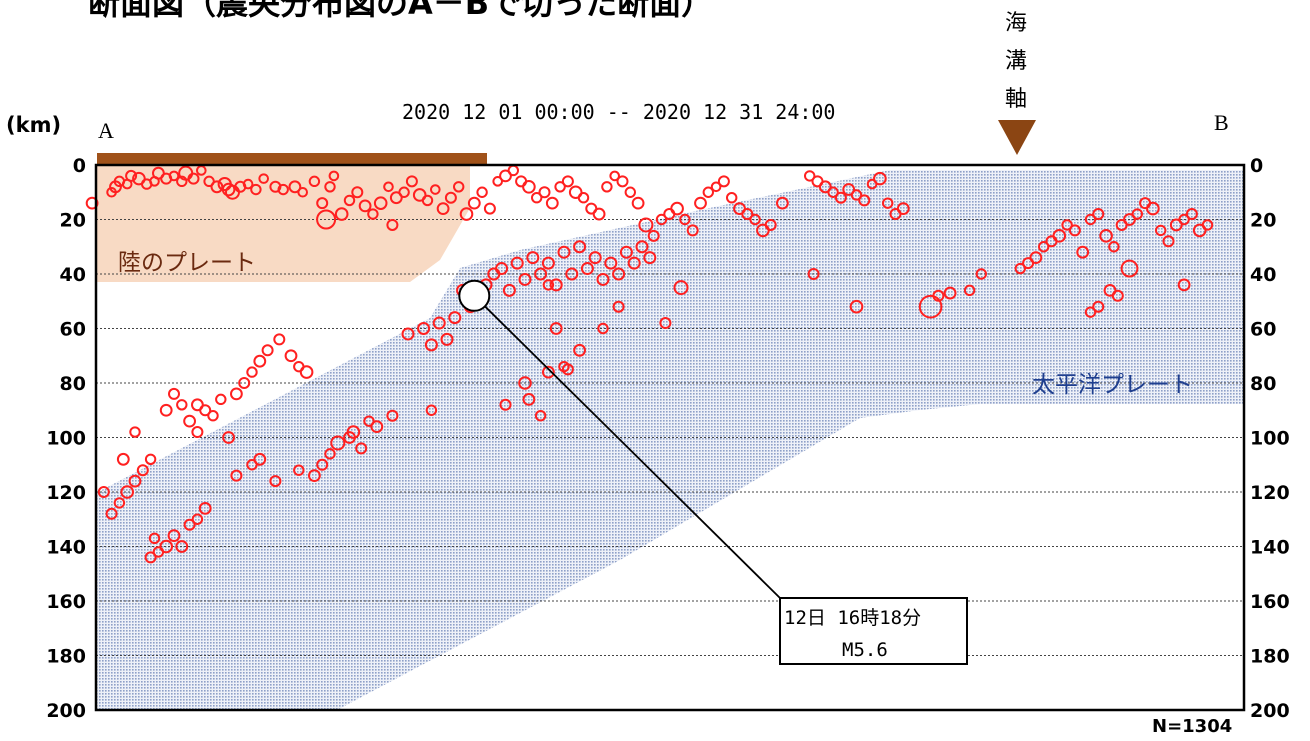  I want to click on trench-label-char-2: 溝, so click(1016, 61).